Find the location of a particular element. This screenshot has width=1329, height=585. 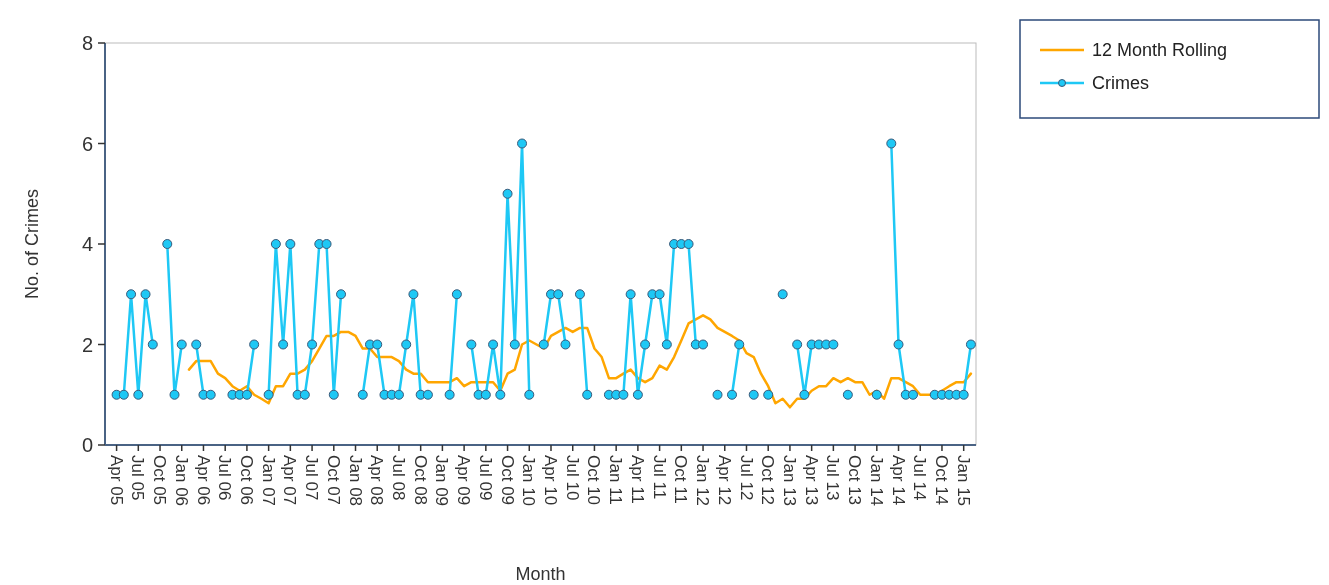

x-tick-label: Jul 07 is located at coordinates (312, 478).